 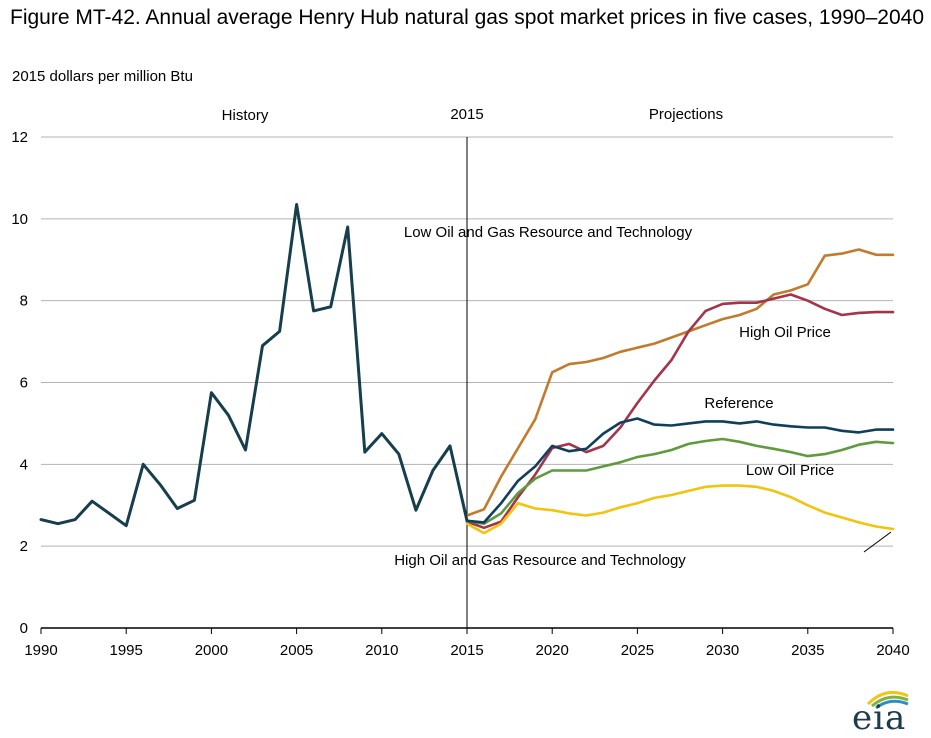 What do you see at coordinates (466, 650) in the screenshot?
I see `x-tick-label: 2015` at bounding box center [466, 650].